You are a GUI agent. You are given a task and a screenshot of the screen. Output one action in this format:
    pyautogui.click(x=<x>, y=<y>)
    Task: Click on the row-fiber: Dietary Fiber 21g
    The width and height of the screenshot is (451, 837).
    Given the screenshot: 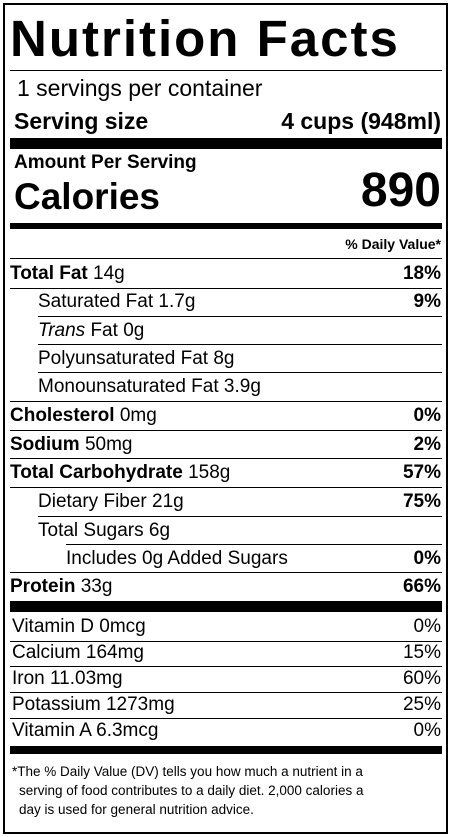 What is the action you would take?
    pyautogui.click(x=111, y=501)
    